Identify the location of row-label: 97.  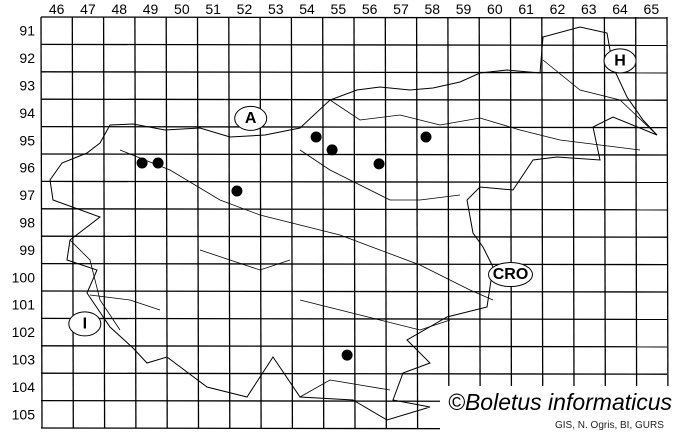
(27, 195).